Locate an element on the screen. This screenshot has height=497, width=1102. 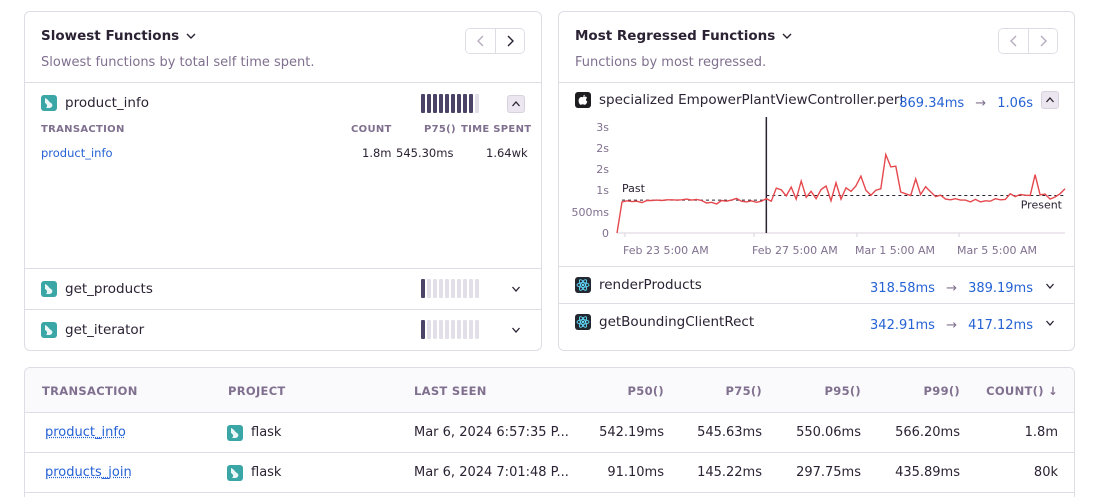
p99-value: 435.89ms is located at coordinates (927, 472).